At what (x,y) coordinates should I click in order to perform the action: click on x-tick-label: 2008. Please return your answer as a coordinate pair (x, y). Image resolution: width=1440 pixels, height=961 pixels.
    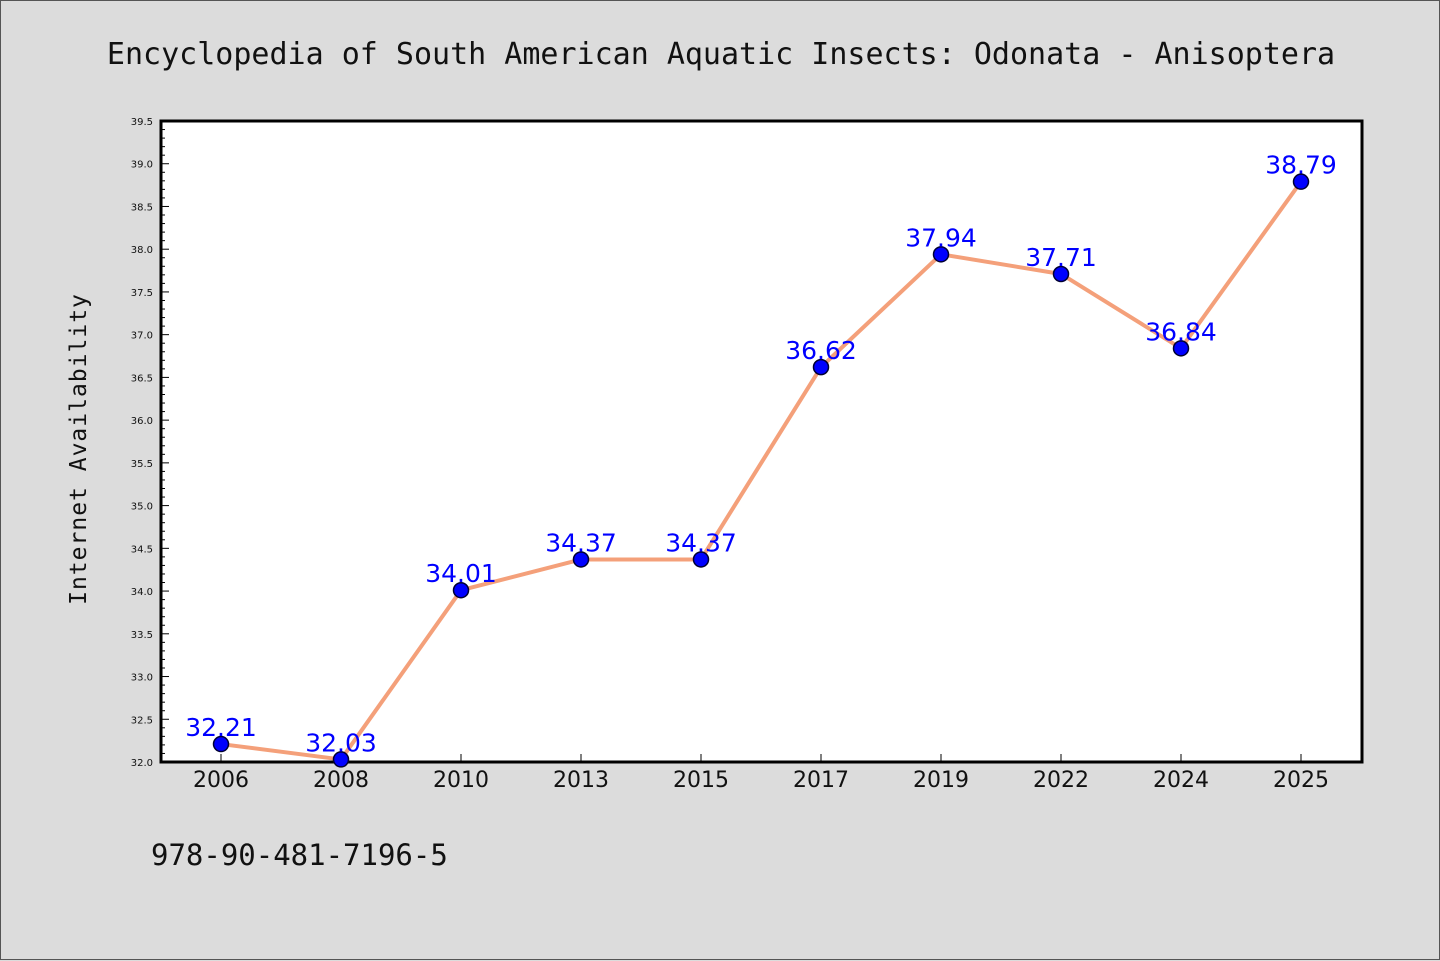
    Looking at the image, I should click on (341, 780).